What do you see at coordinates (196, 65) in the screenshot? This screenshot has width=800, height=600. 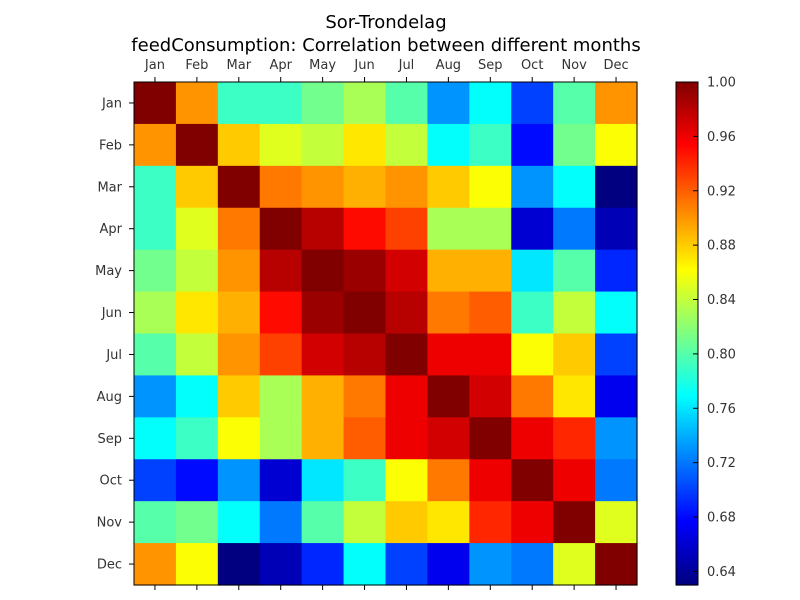 I see `x-tick-label: Feb` at bounding box center [196, 65].